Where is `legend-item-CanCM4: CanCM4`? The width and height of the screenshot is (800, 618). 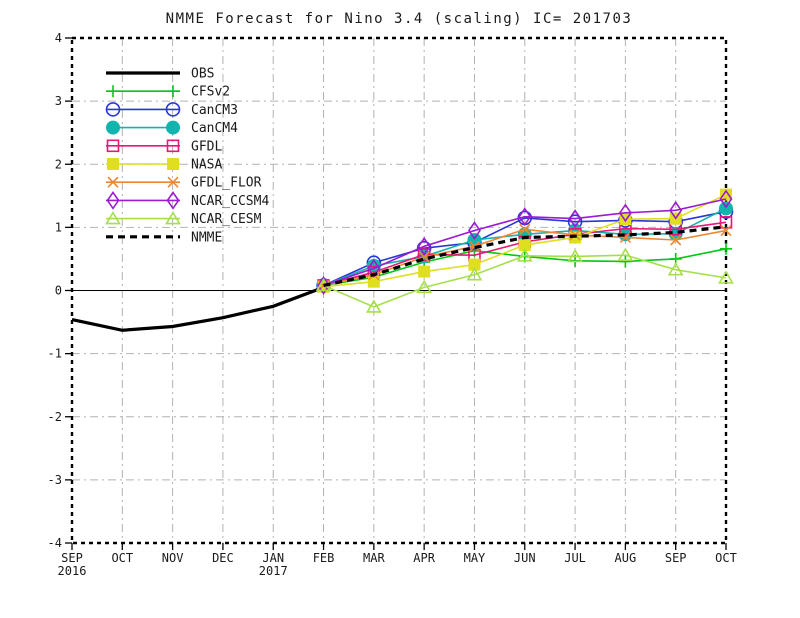
legend-item-CanCM4: CanCM4 is located at coordinates (172, 128).